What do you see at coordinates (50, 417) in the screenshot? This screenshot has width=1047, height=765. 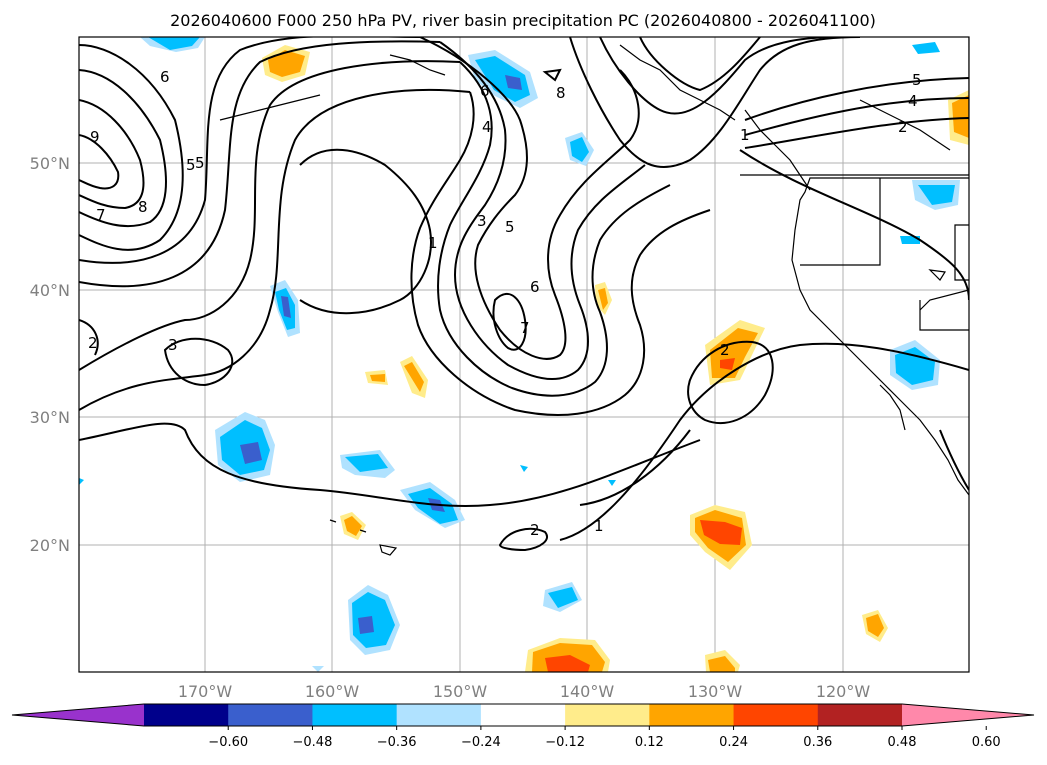 I see `lat-label: 30°N` at bounding box center [50, 417].